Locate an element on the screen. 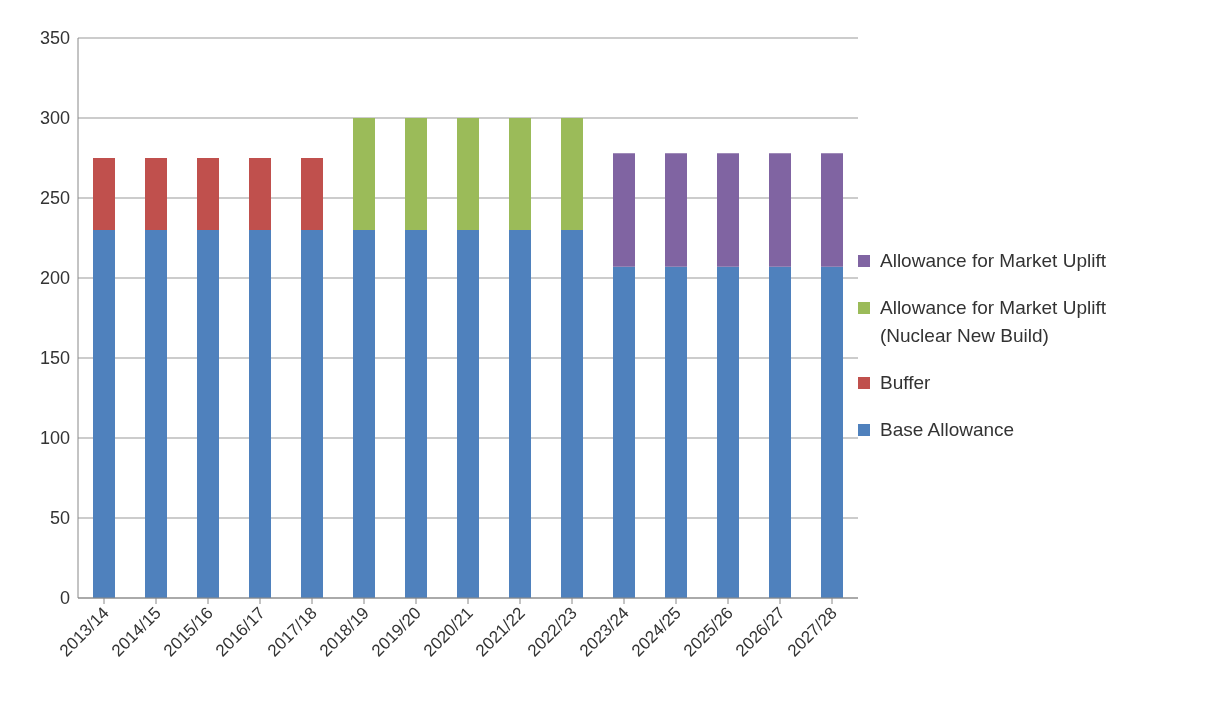 This screenshot has width=1205, height=722. y-tick-label: 150 is located at coordinates (54, 358).